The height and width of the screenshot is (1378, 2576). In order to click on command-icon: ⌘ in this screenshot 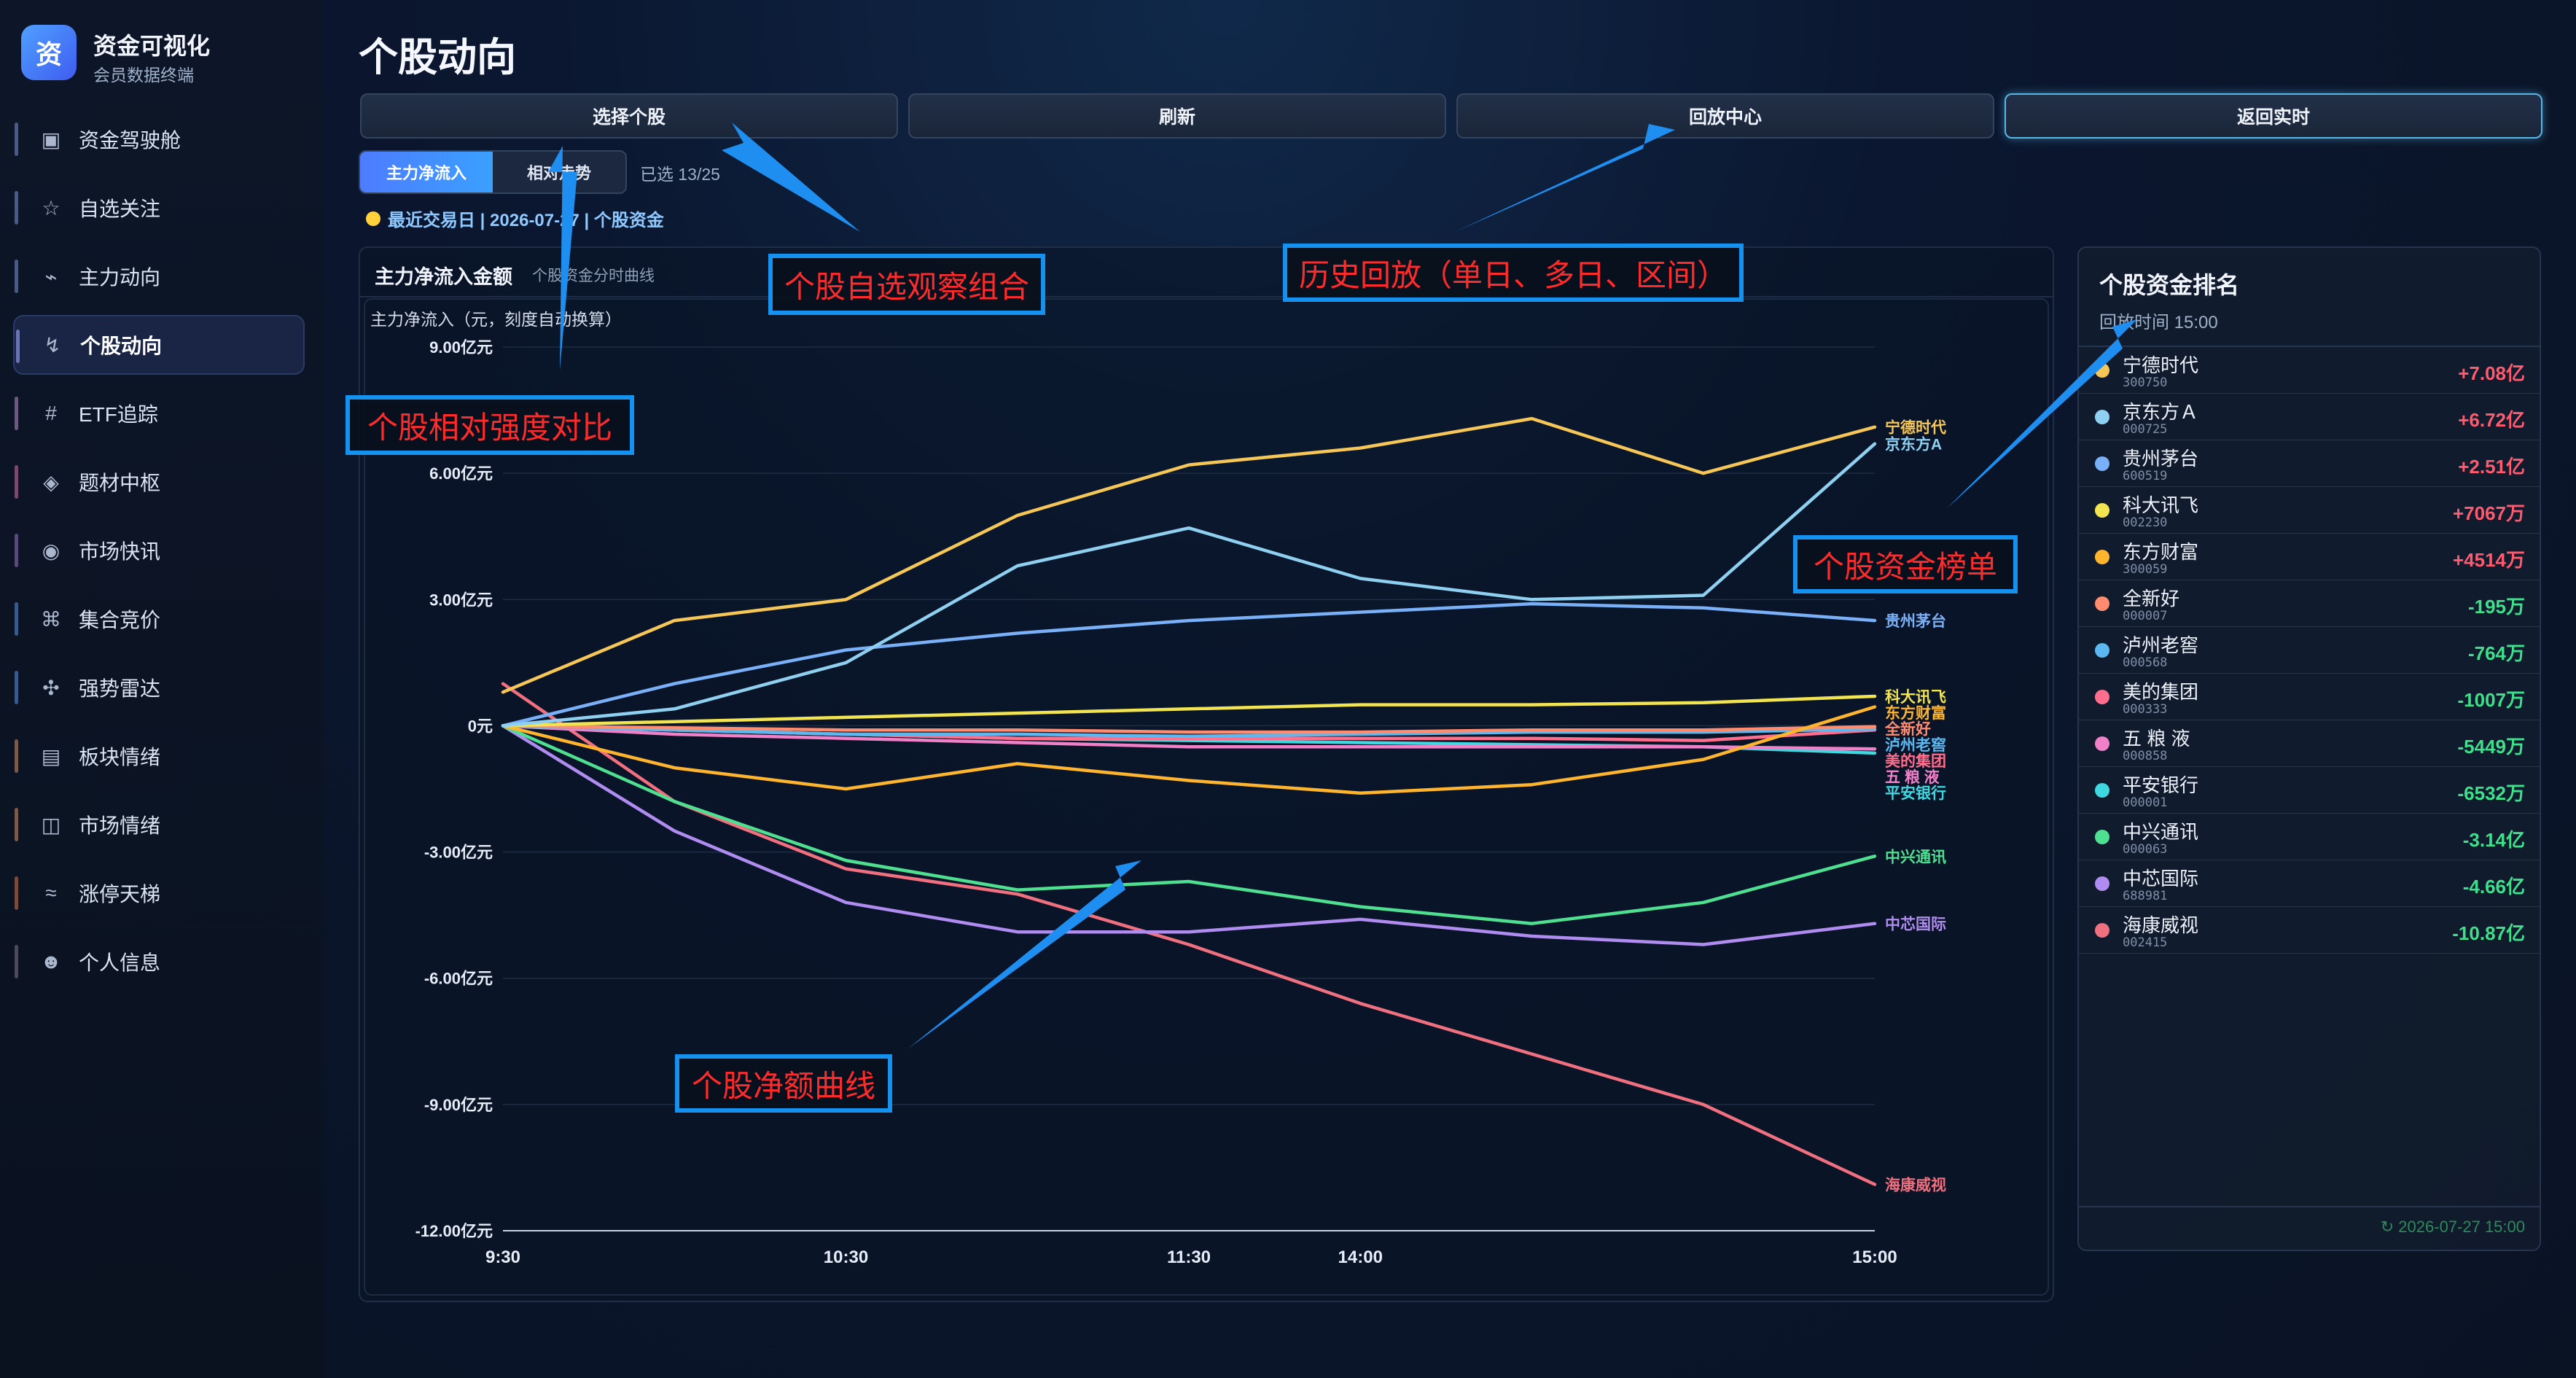, I will do `click(51, 619)`.